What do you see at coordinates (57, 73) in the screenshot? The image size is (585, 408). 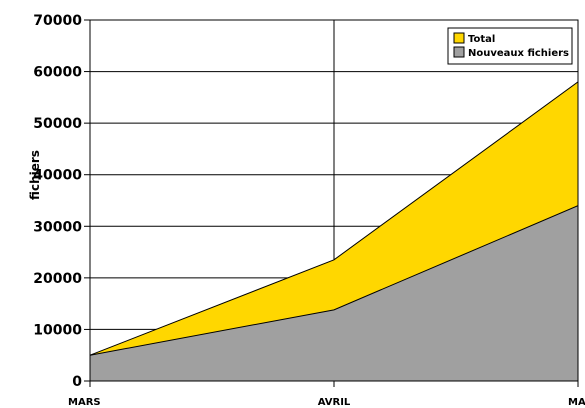 I see `y-tick-label: 60000` at bounding box center [57, 73].